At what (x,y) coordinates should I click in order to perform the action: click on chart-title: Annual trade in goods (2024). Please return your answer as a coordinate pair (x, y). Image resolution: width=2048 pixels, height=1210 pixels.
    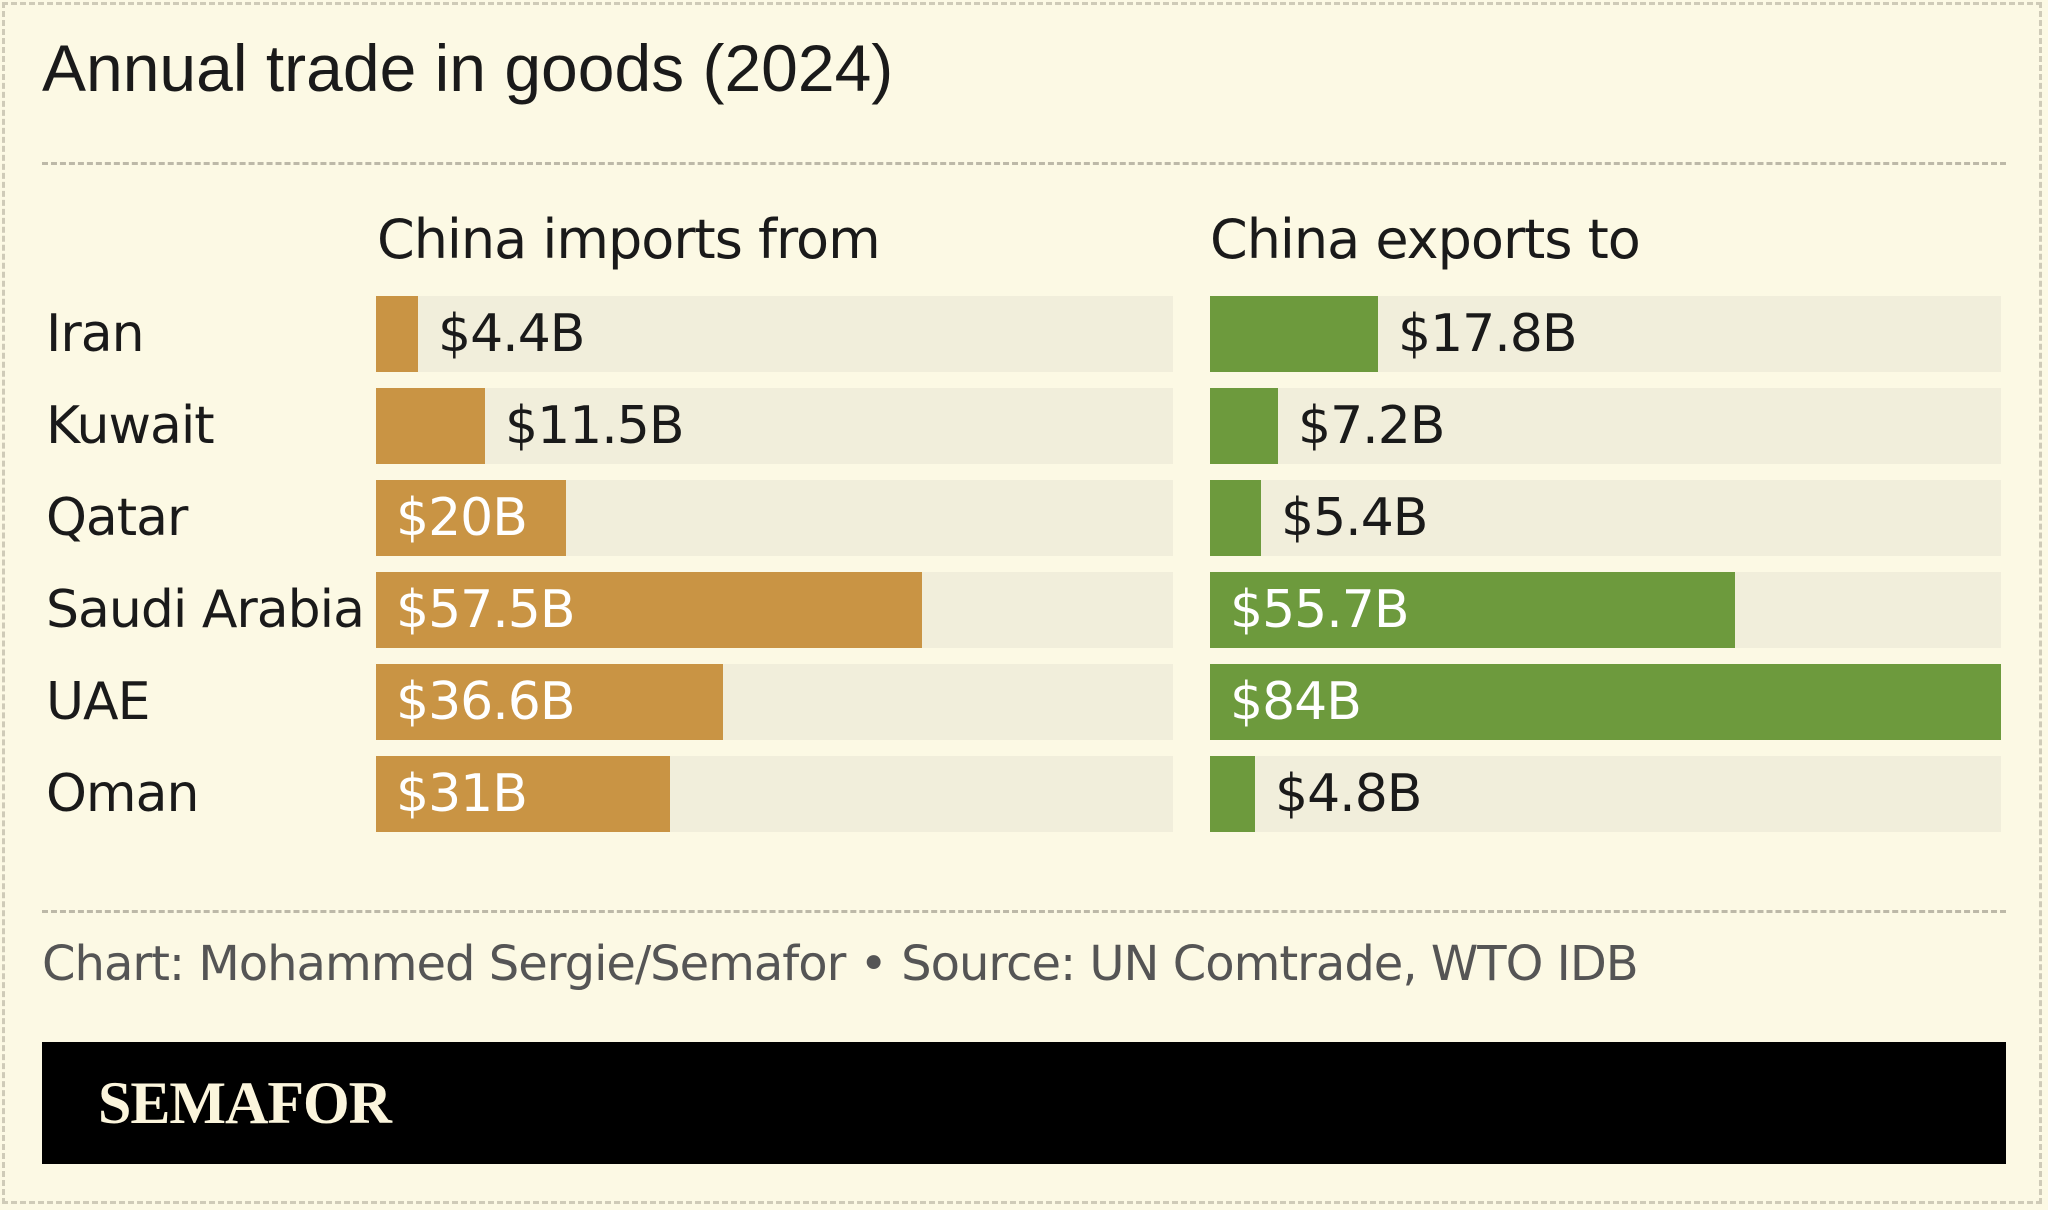
    Looking at the image, I should click on (468, 68).